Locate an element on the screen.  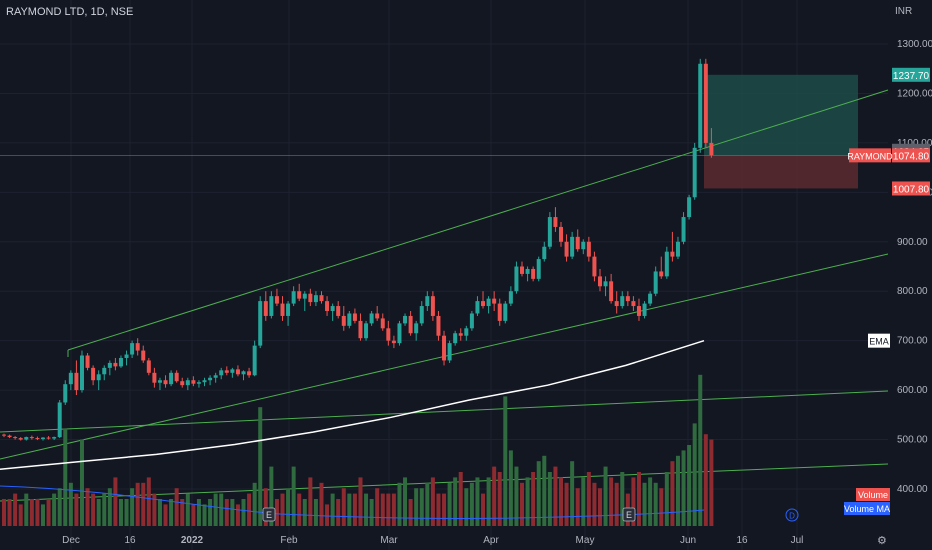
chart-title: RAYMOND LTD, 1D, NSE is located at coordinates (70, 12).